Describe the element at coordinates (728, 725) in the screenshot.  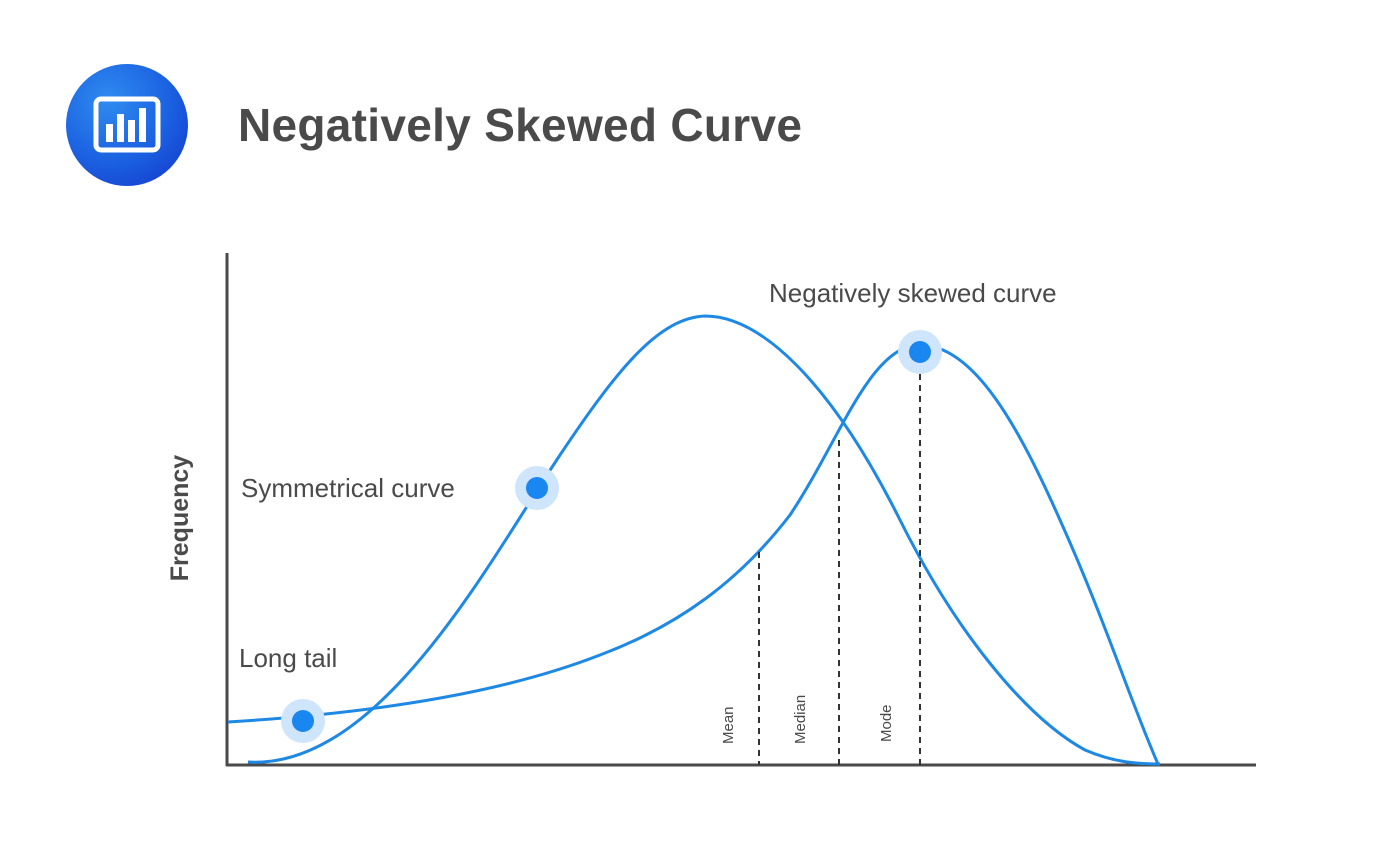
I see `mean-label: Mean` at that location.